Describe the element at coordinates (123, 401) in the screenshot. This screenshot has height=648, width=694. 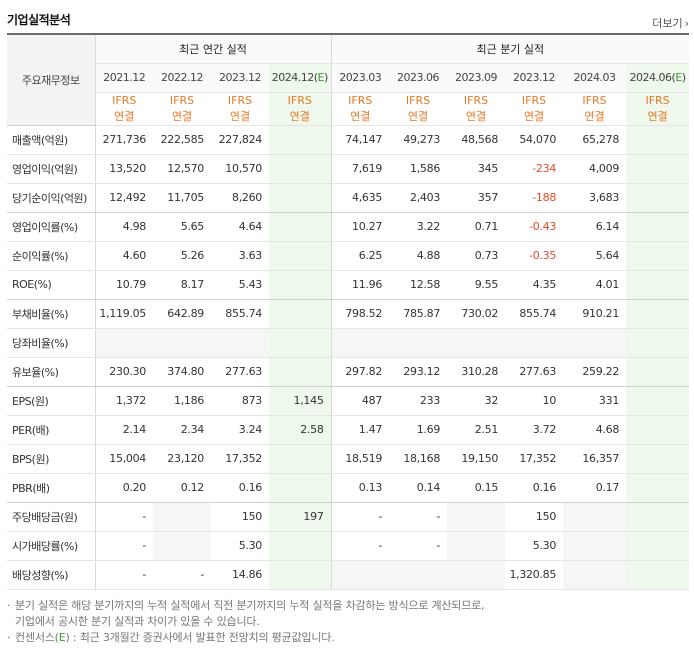
I see `table-cell: 1,372` at that location.